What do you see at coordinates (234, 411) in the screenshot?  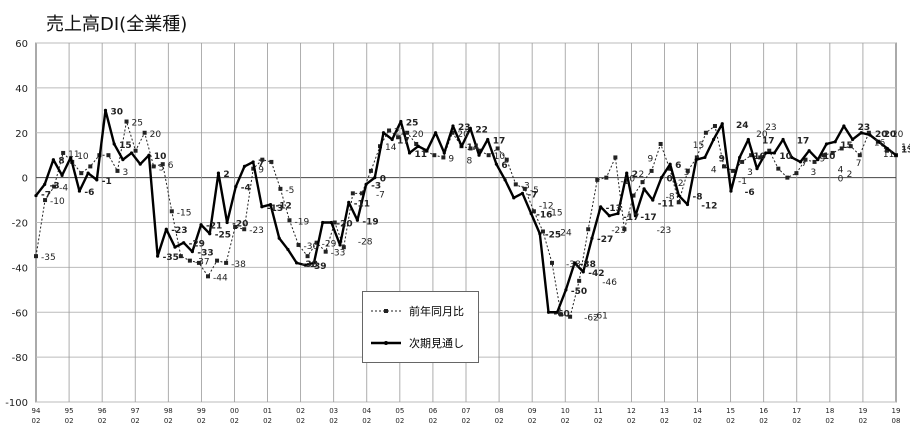 I see `x-tick-year: 00` at bounding box center [234, 411].